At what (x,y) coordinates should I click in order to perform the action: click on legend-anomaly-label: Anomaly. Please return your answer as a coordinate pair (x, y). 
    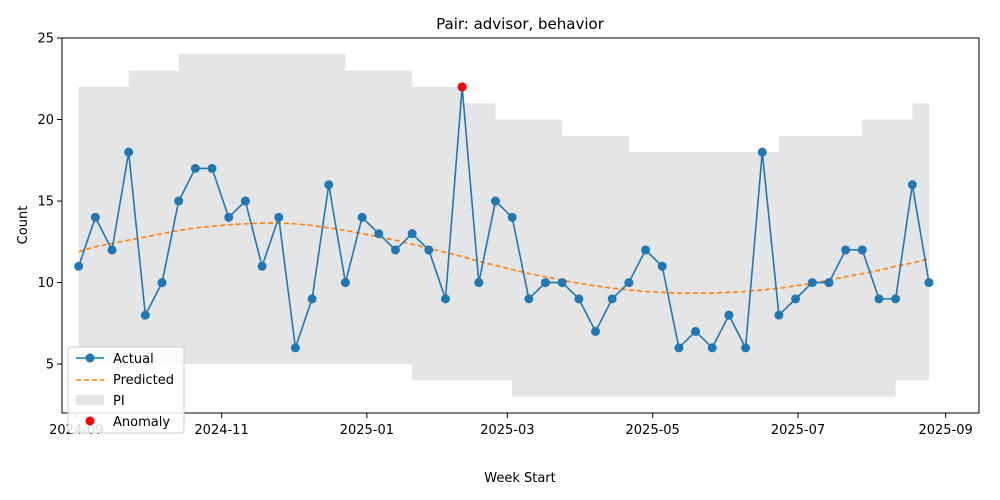
    Looking at the image, I should click on (141, 422).